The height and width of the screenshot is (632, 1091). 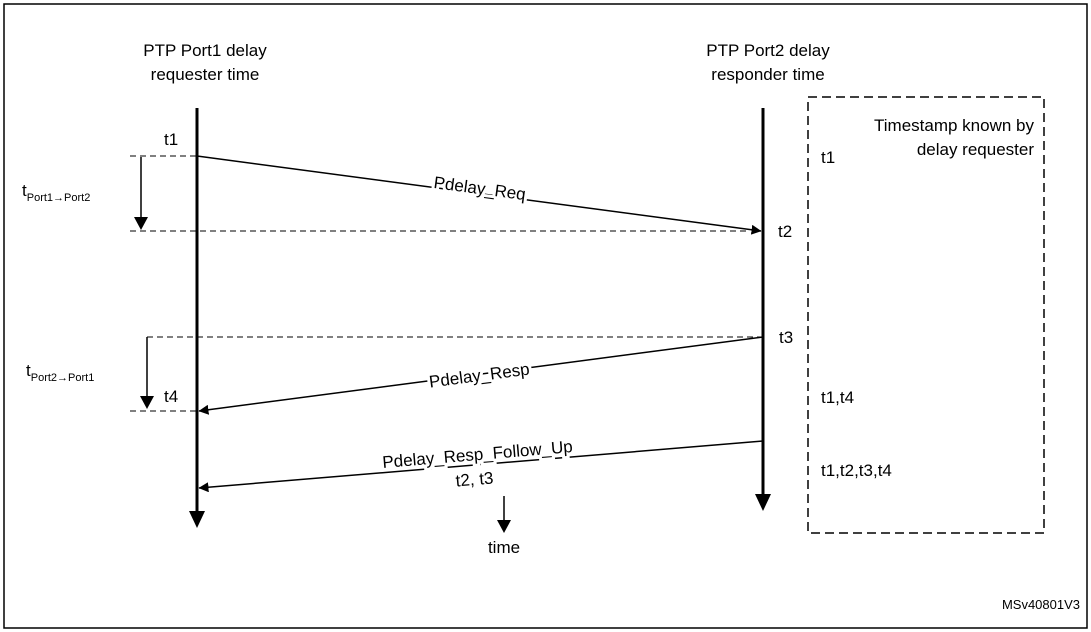 I want to click on port2-label-line1: PTP Port2 delay, so click(x=768, y=50).